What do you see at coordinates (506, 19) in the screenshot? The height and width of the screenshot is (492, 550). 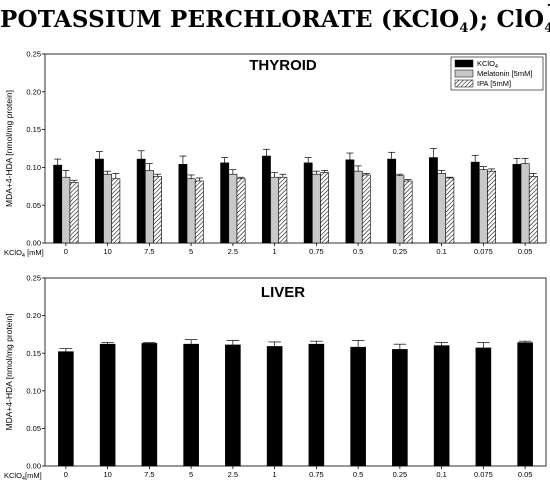 I see `title-text-2: ); ClO` at bounding box center [506, 19].